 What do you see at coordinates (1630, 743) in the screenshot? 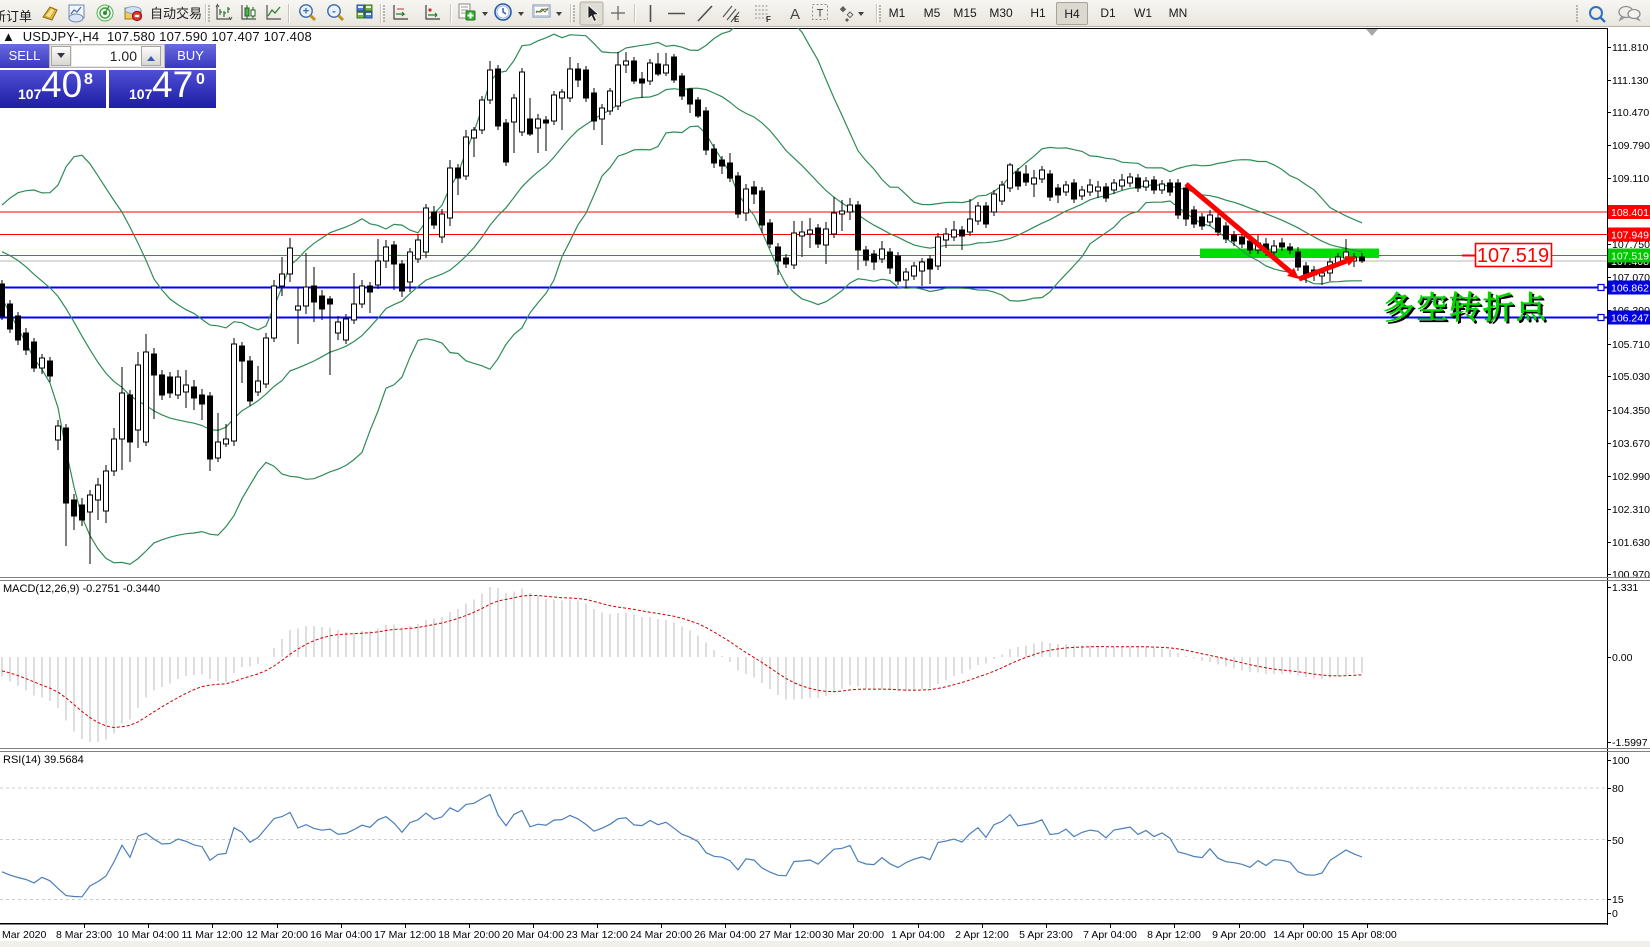
I see `svg-text: -1.5997` at bounding box center [1630, 743].